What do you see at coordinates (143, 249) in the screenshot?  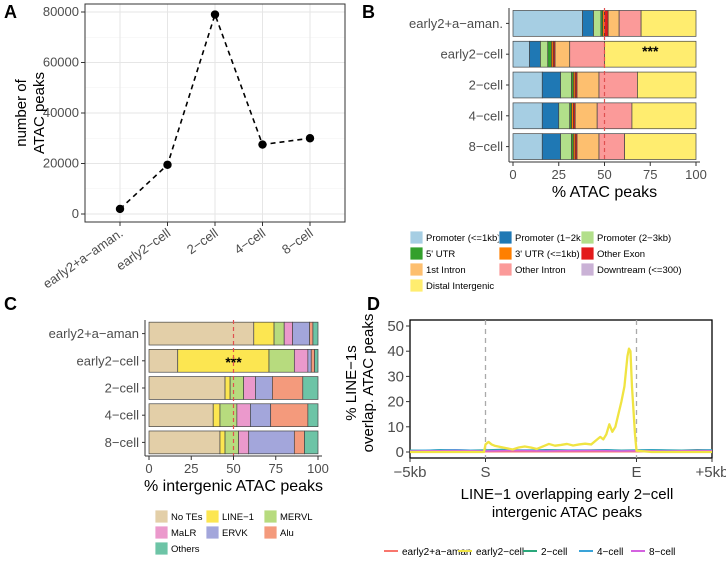 I see `x-tick-label-a: early2−cell` at bounding box center [143, 249].